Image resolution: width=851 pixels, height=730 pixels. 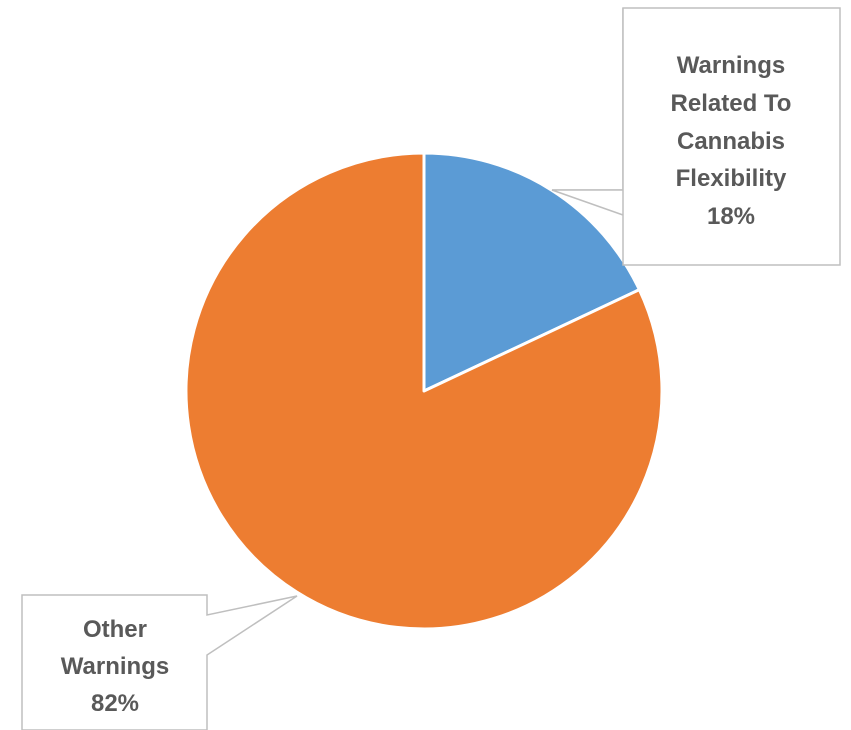 What do you see at coordinates (115, 629) in the screenshot?
I see `callout-label-line: Other` at bounding box center [115, 629].